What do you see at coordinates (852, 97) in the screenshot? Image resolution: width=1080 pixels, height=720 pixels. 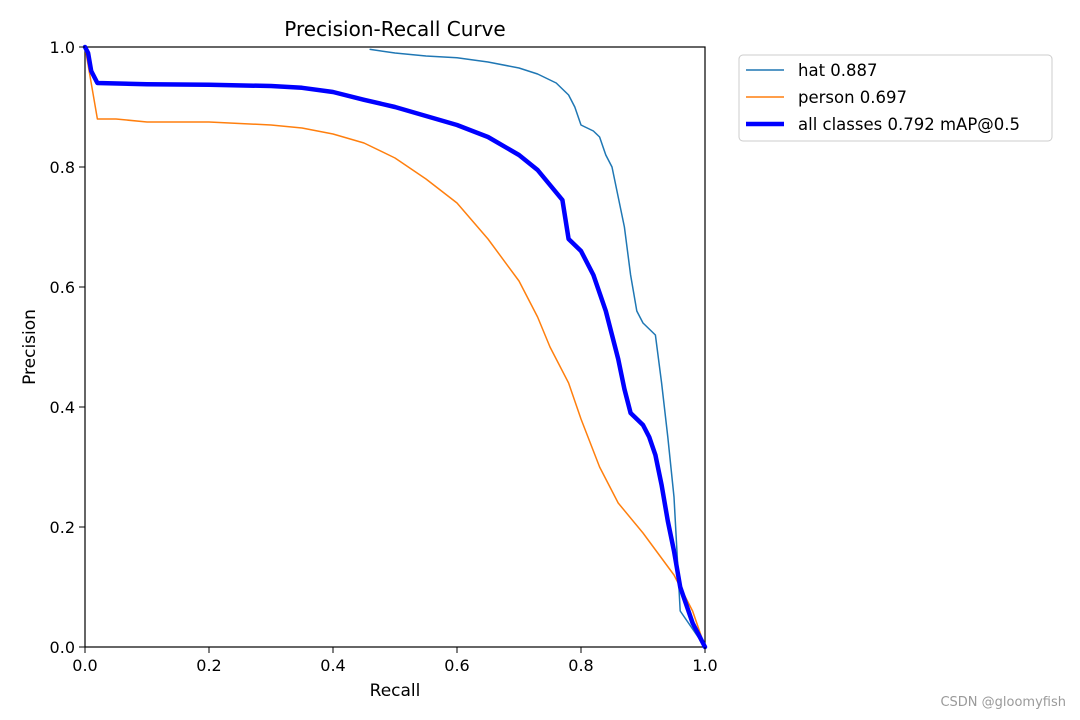 I see `legend-label-1: person 0.697` at bounding box center [852, 97].